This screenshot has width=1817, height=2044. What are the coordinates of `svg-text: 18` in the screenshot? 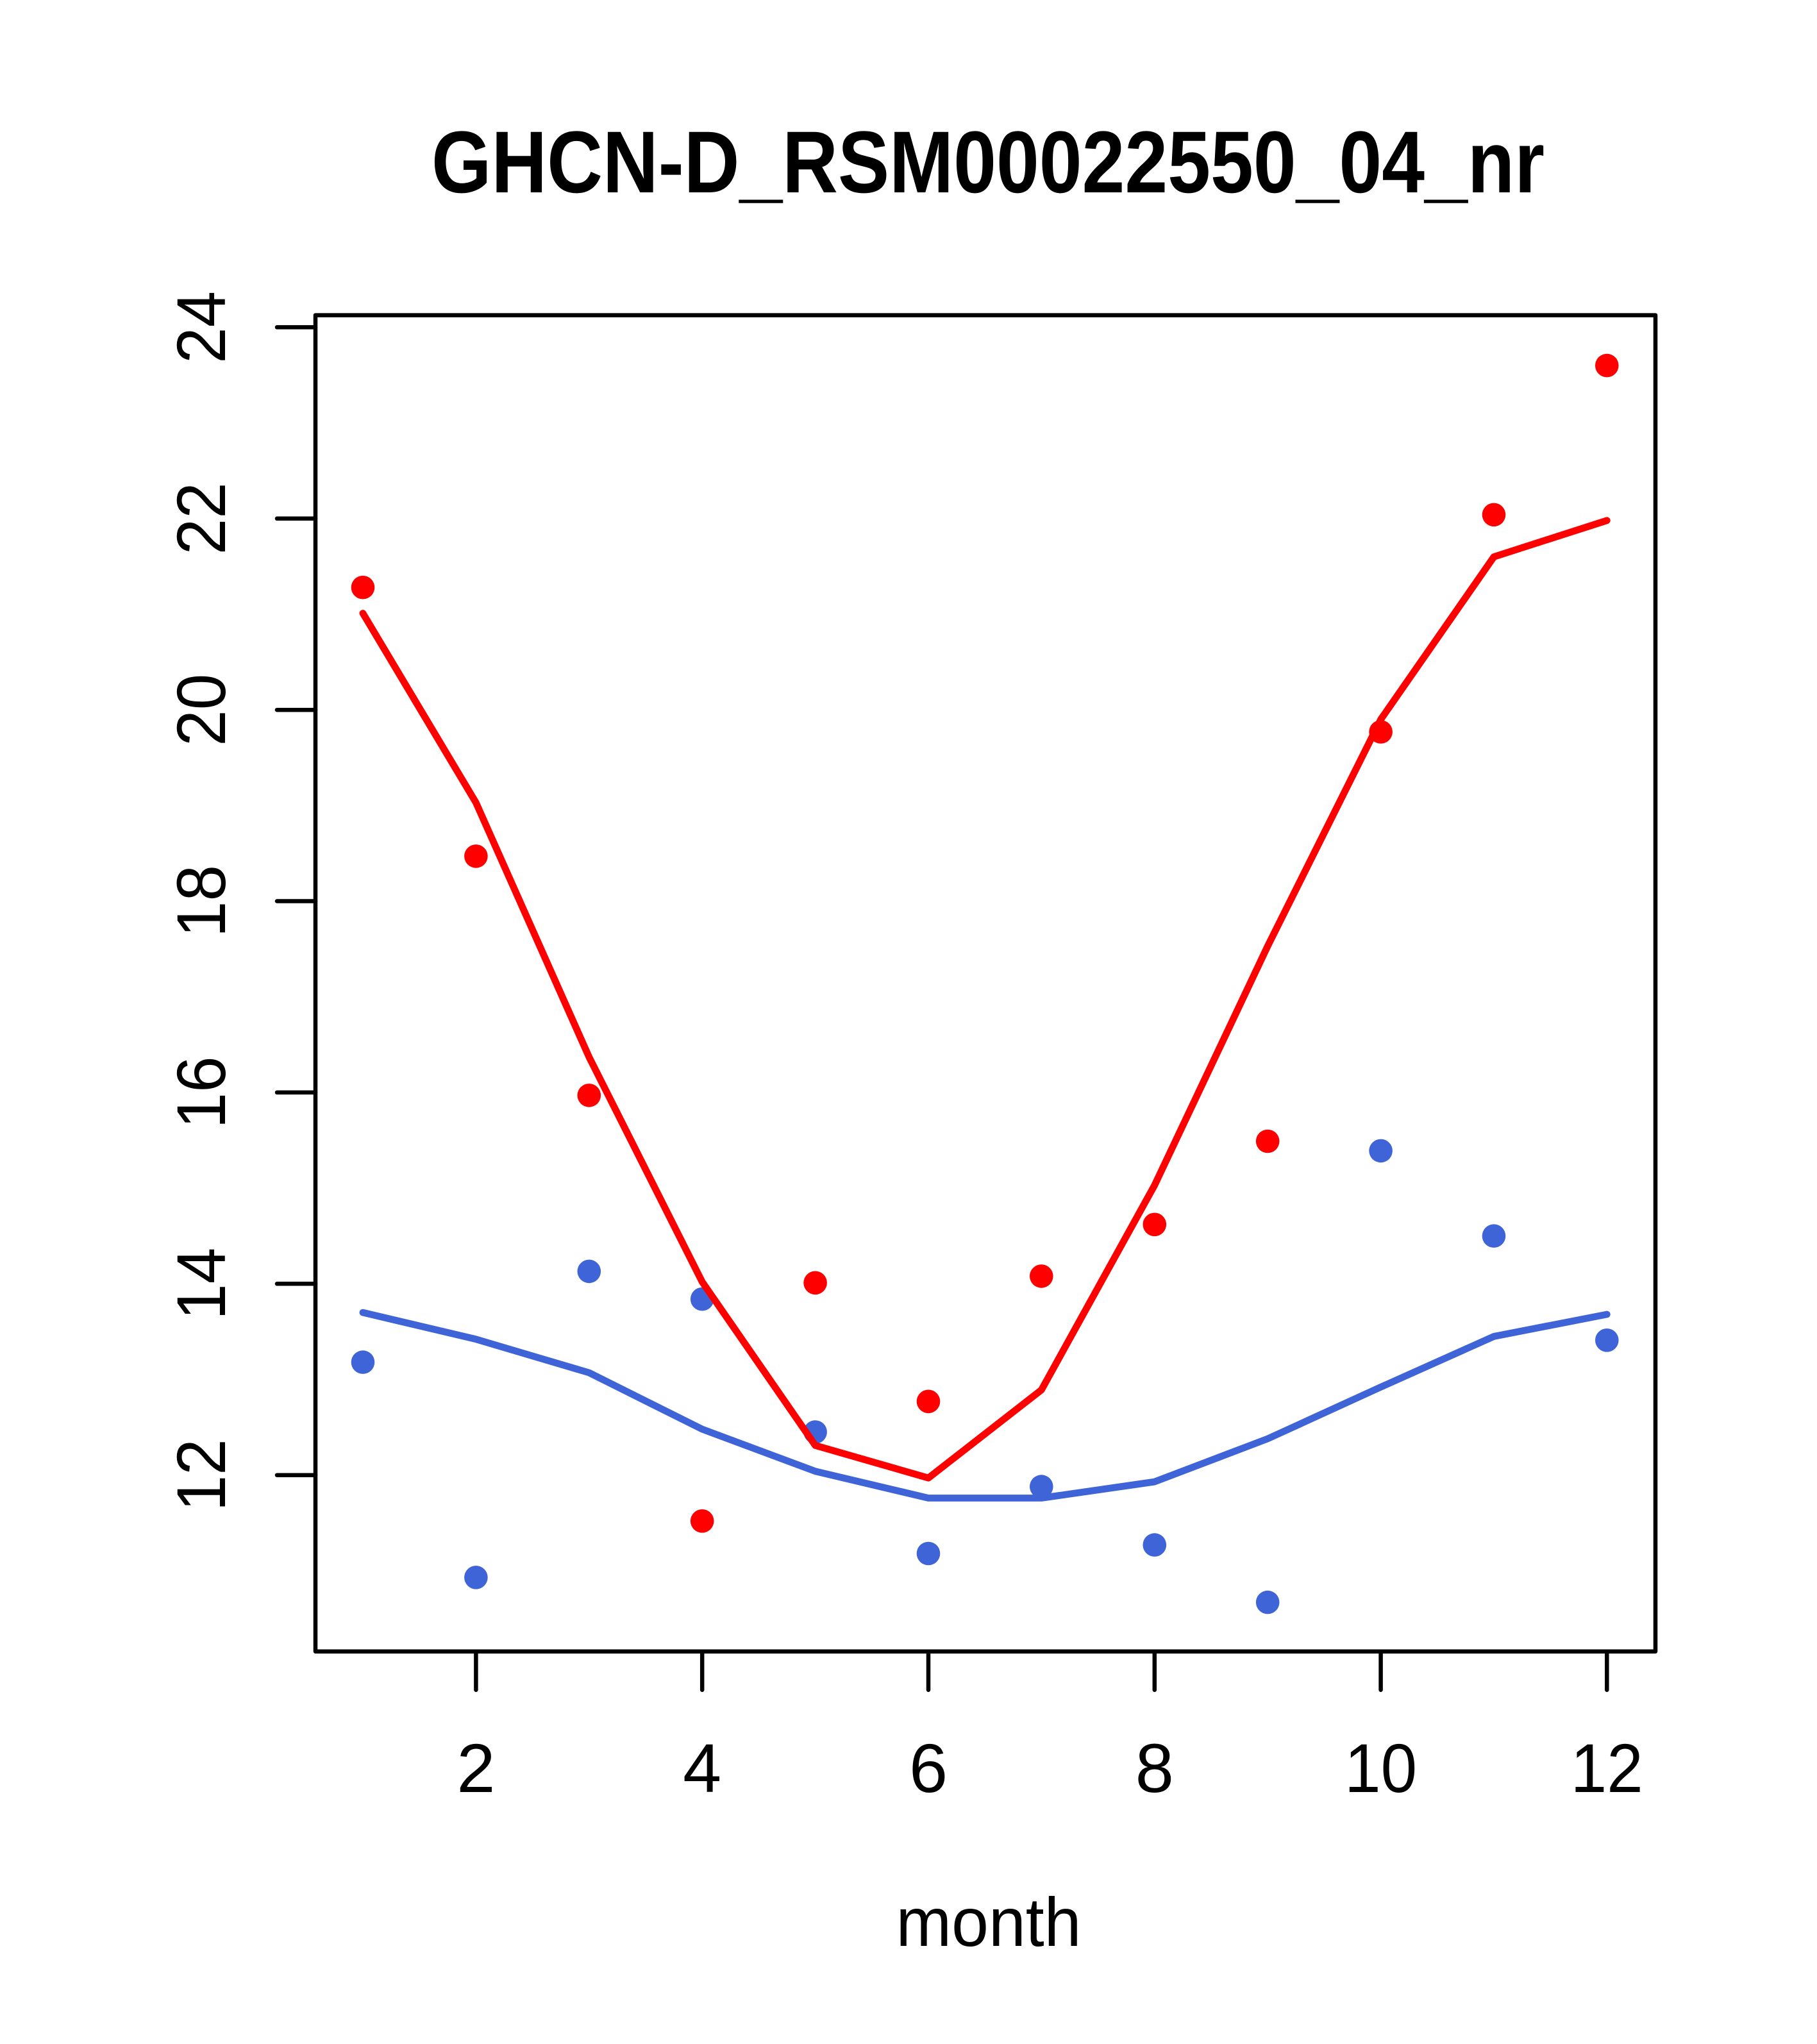 It's located at (201, 901).